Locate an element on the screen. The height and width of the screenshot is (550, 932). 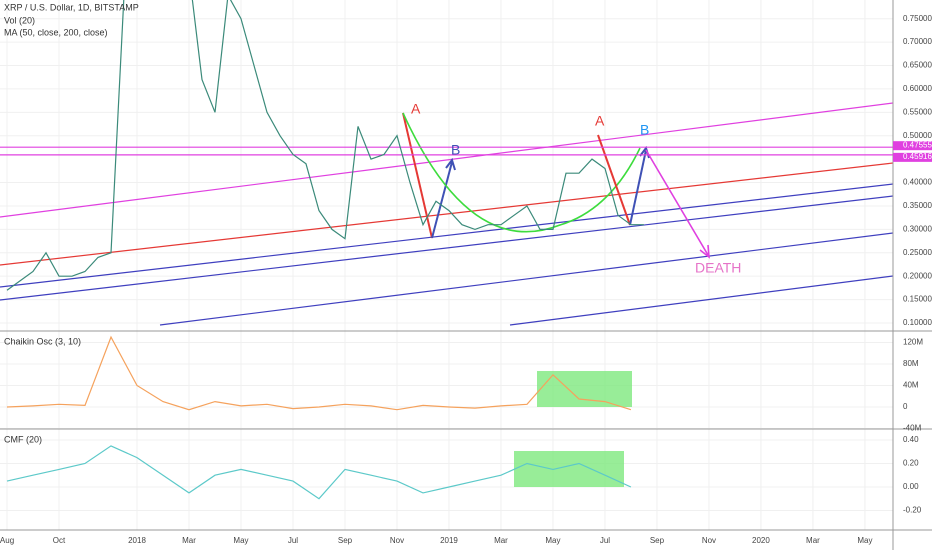
y-tick-label: 0.15000 is located at coordinates (917, 299).